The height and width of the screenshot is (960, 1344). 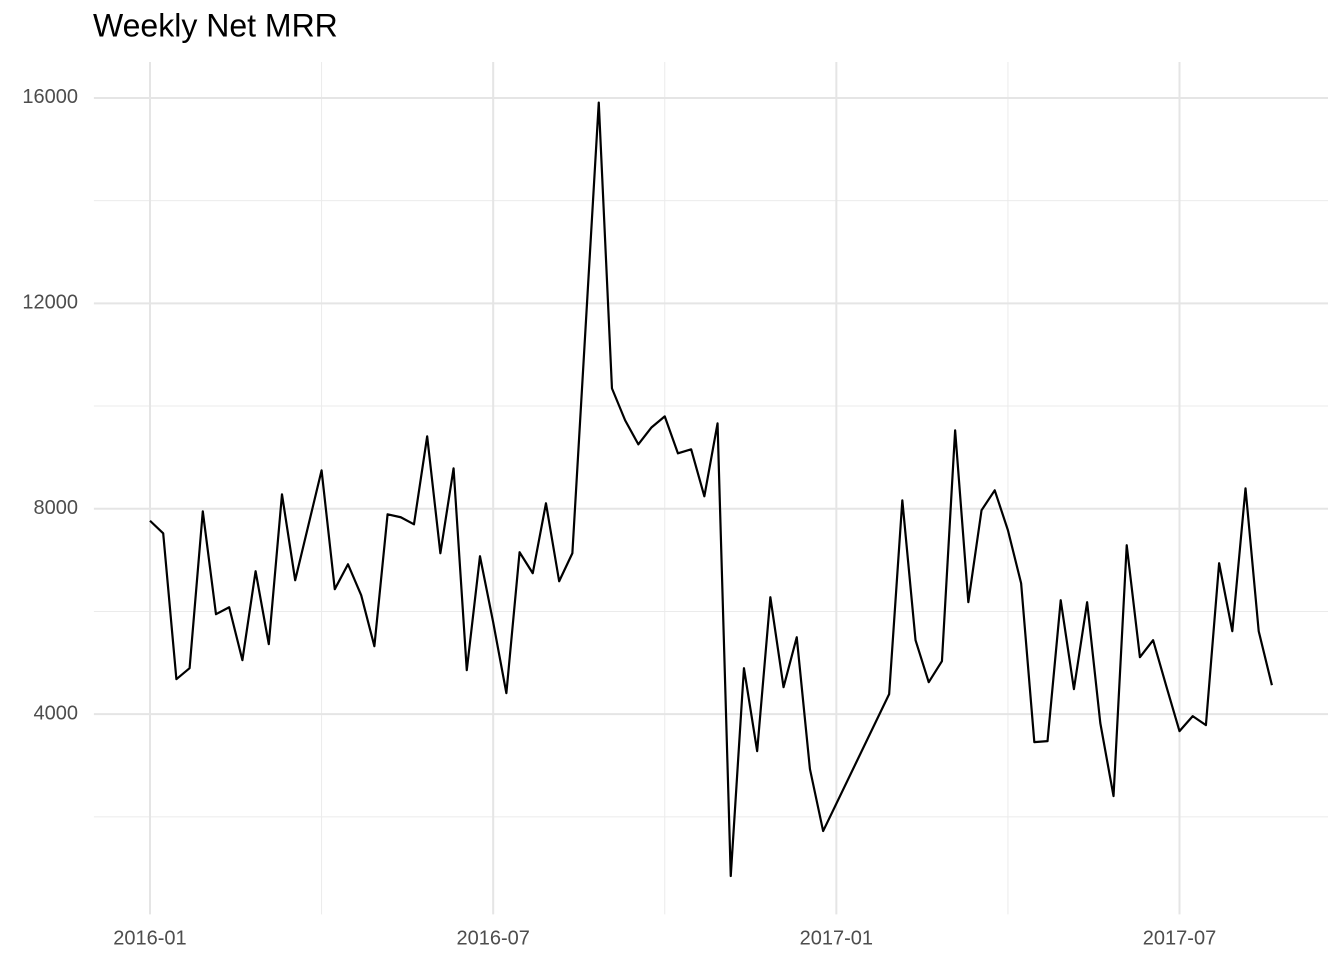 I want to click on y-tick-label: 8000, so click(x=56, y=508).